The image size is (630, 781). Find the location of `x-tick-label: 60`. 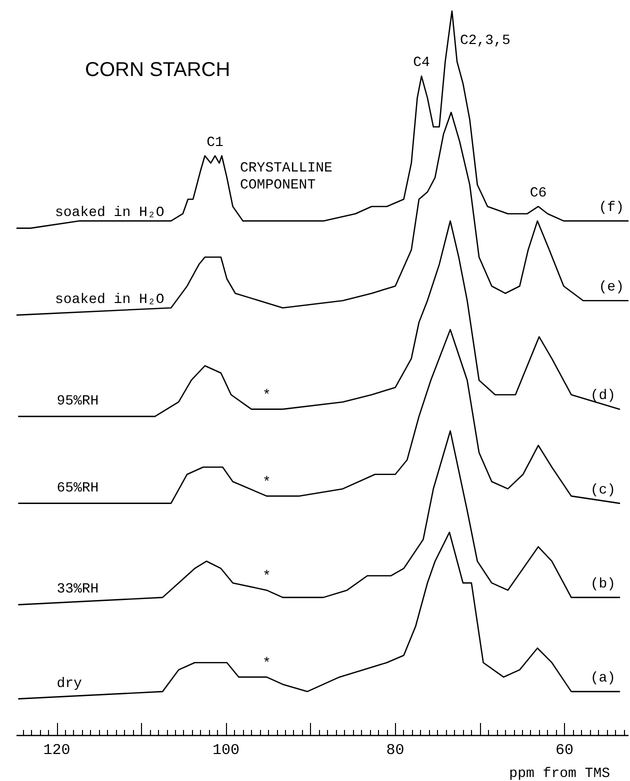

x-tick-label: 60 is located at coordinates (565, 750).